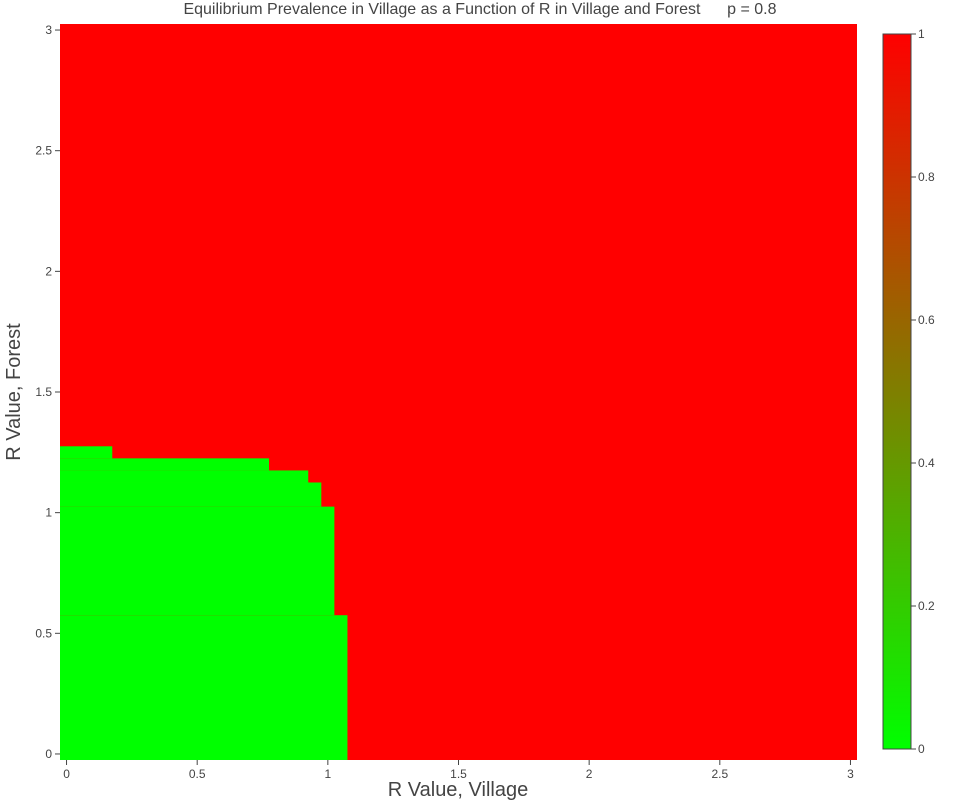 This screenshot has width=960, height=800. Describe the element at coordinates (926, 177) in the screenshot. I see `colorbar-tick-label: 0.8` at that location.